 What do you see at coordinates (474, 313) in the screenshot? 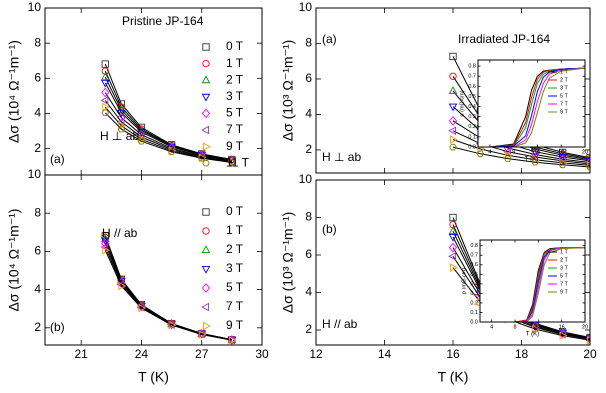
I see `y-tick-label: 0.1` at bounding box center [474, 313].